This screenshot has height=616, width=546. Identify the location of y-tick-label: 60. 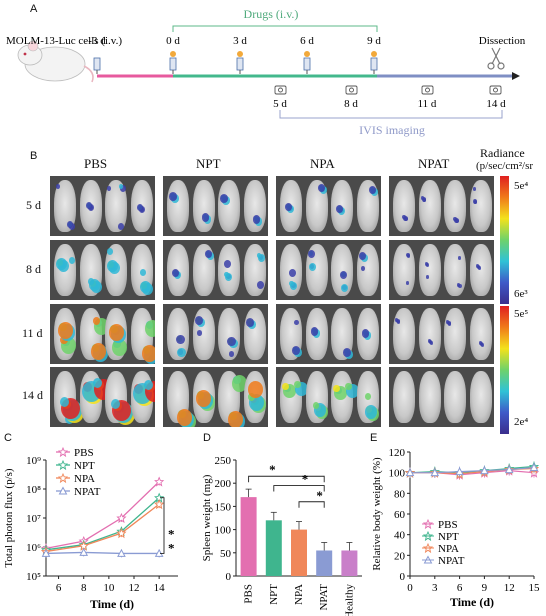
(400, 515).